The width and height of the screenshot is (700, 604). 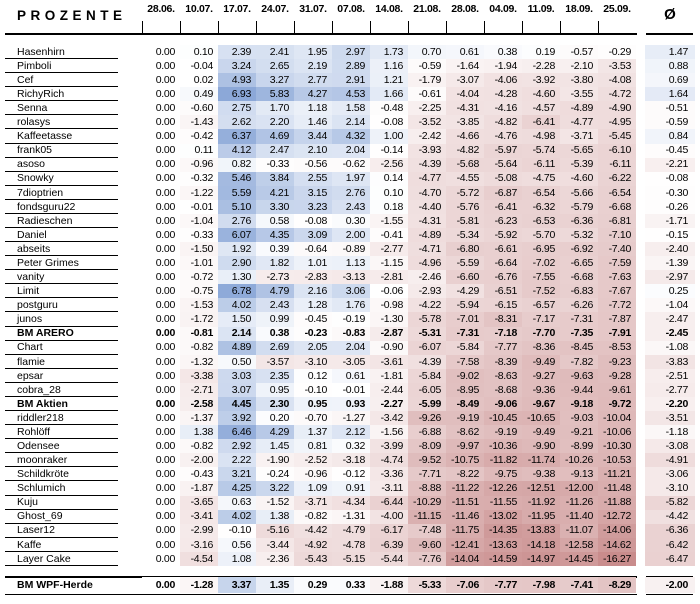 What do you see at coordinates (427, 249) in the screenshot?
I see `value-cell: -4.71` at bounding box center [427, 249].